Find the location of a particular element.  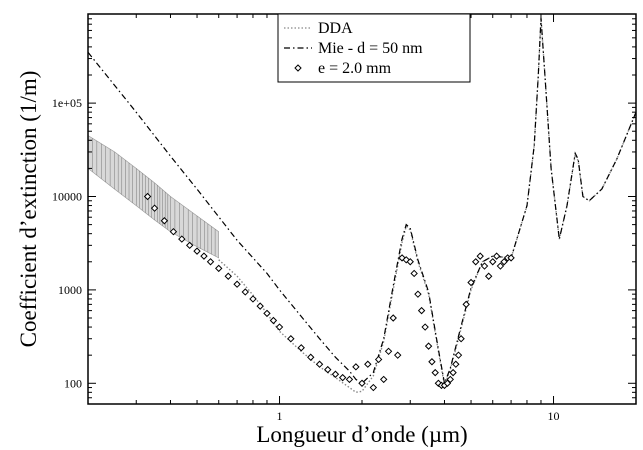

x-tick-label: 1 is located at coordinates (280, 416).